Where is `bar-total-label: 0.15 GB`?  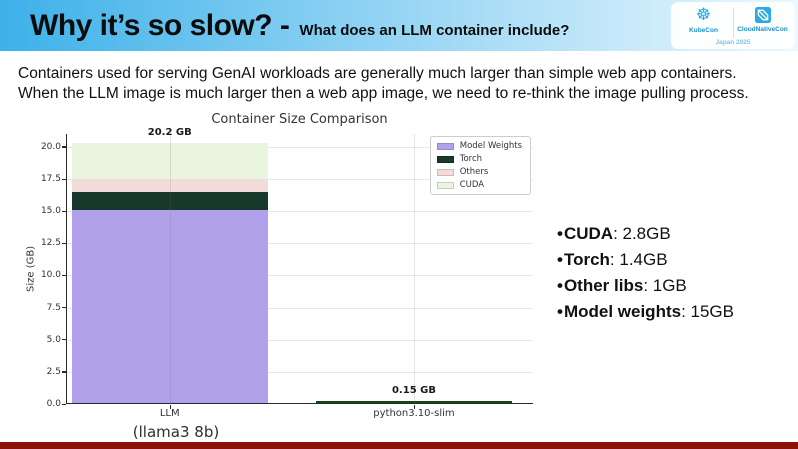
bar-total-label: 0.15 GB is located at coordinates (413, 391).